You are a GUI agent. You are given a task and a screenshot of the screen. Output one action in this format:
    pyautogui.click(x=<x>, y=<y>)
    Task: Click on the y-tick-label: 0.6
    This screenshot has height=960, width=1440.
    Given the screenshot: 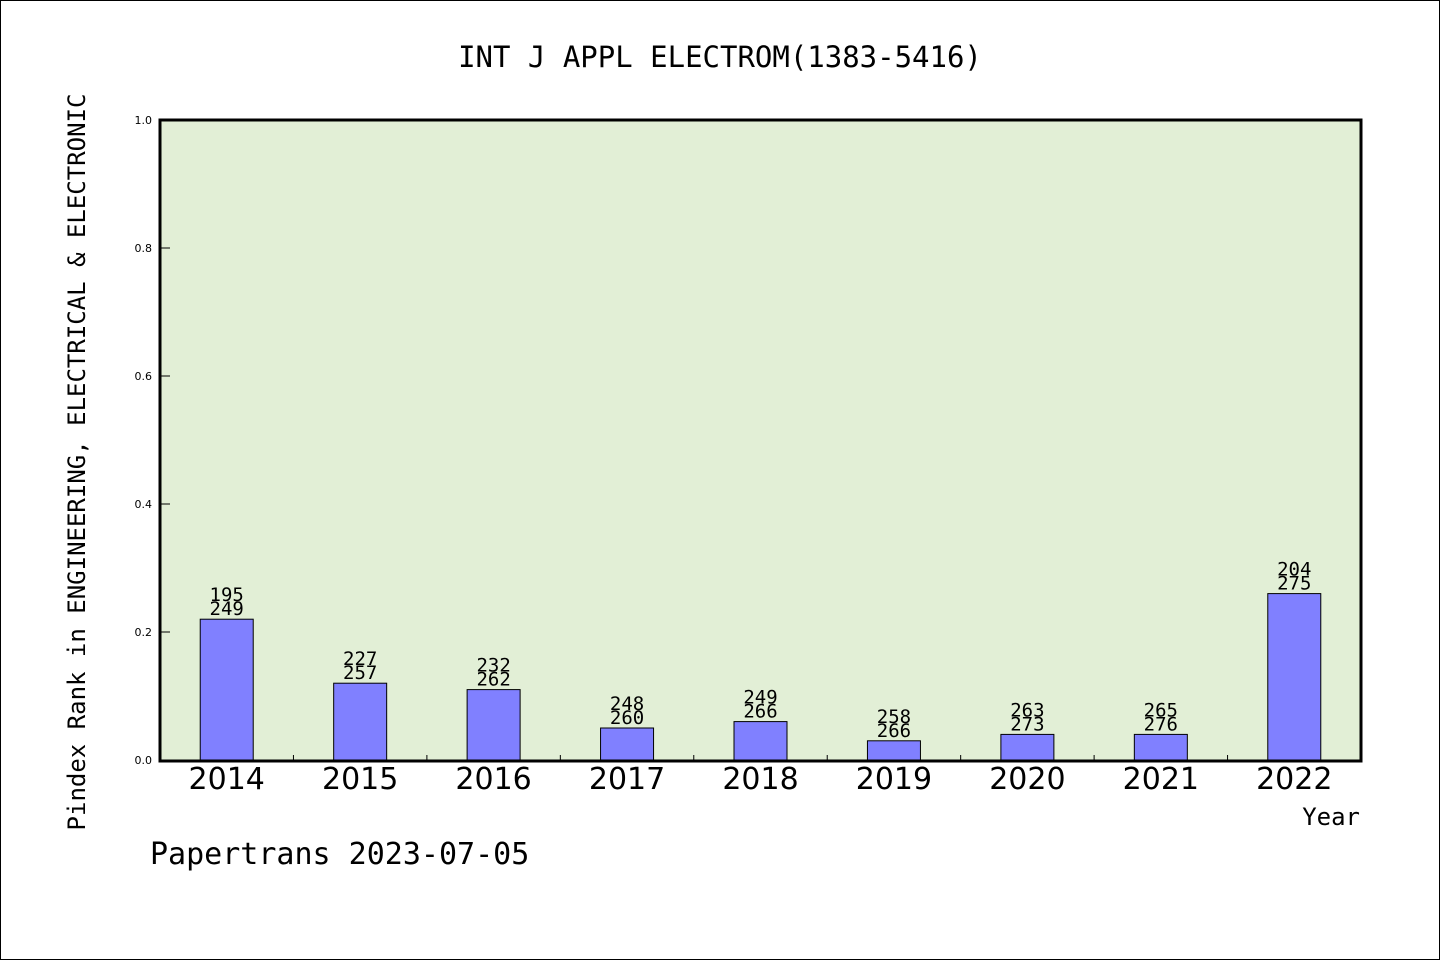 What is the action you would take?
    pyautogui.click(x=144, y=376)
    